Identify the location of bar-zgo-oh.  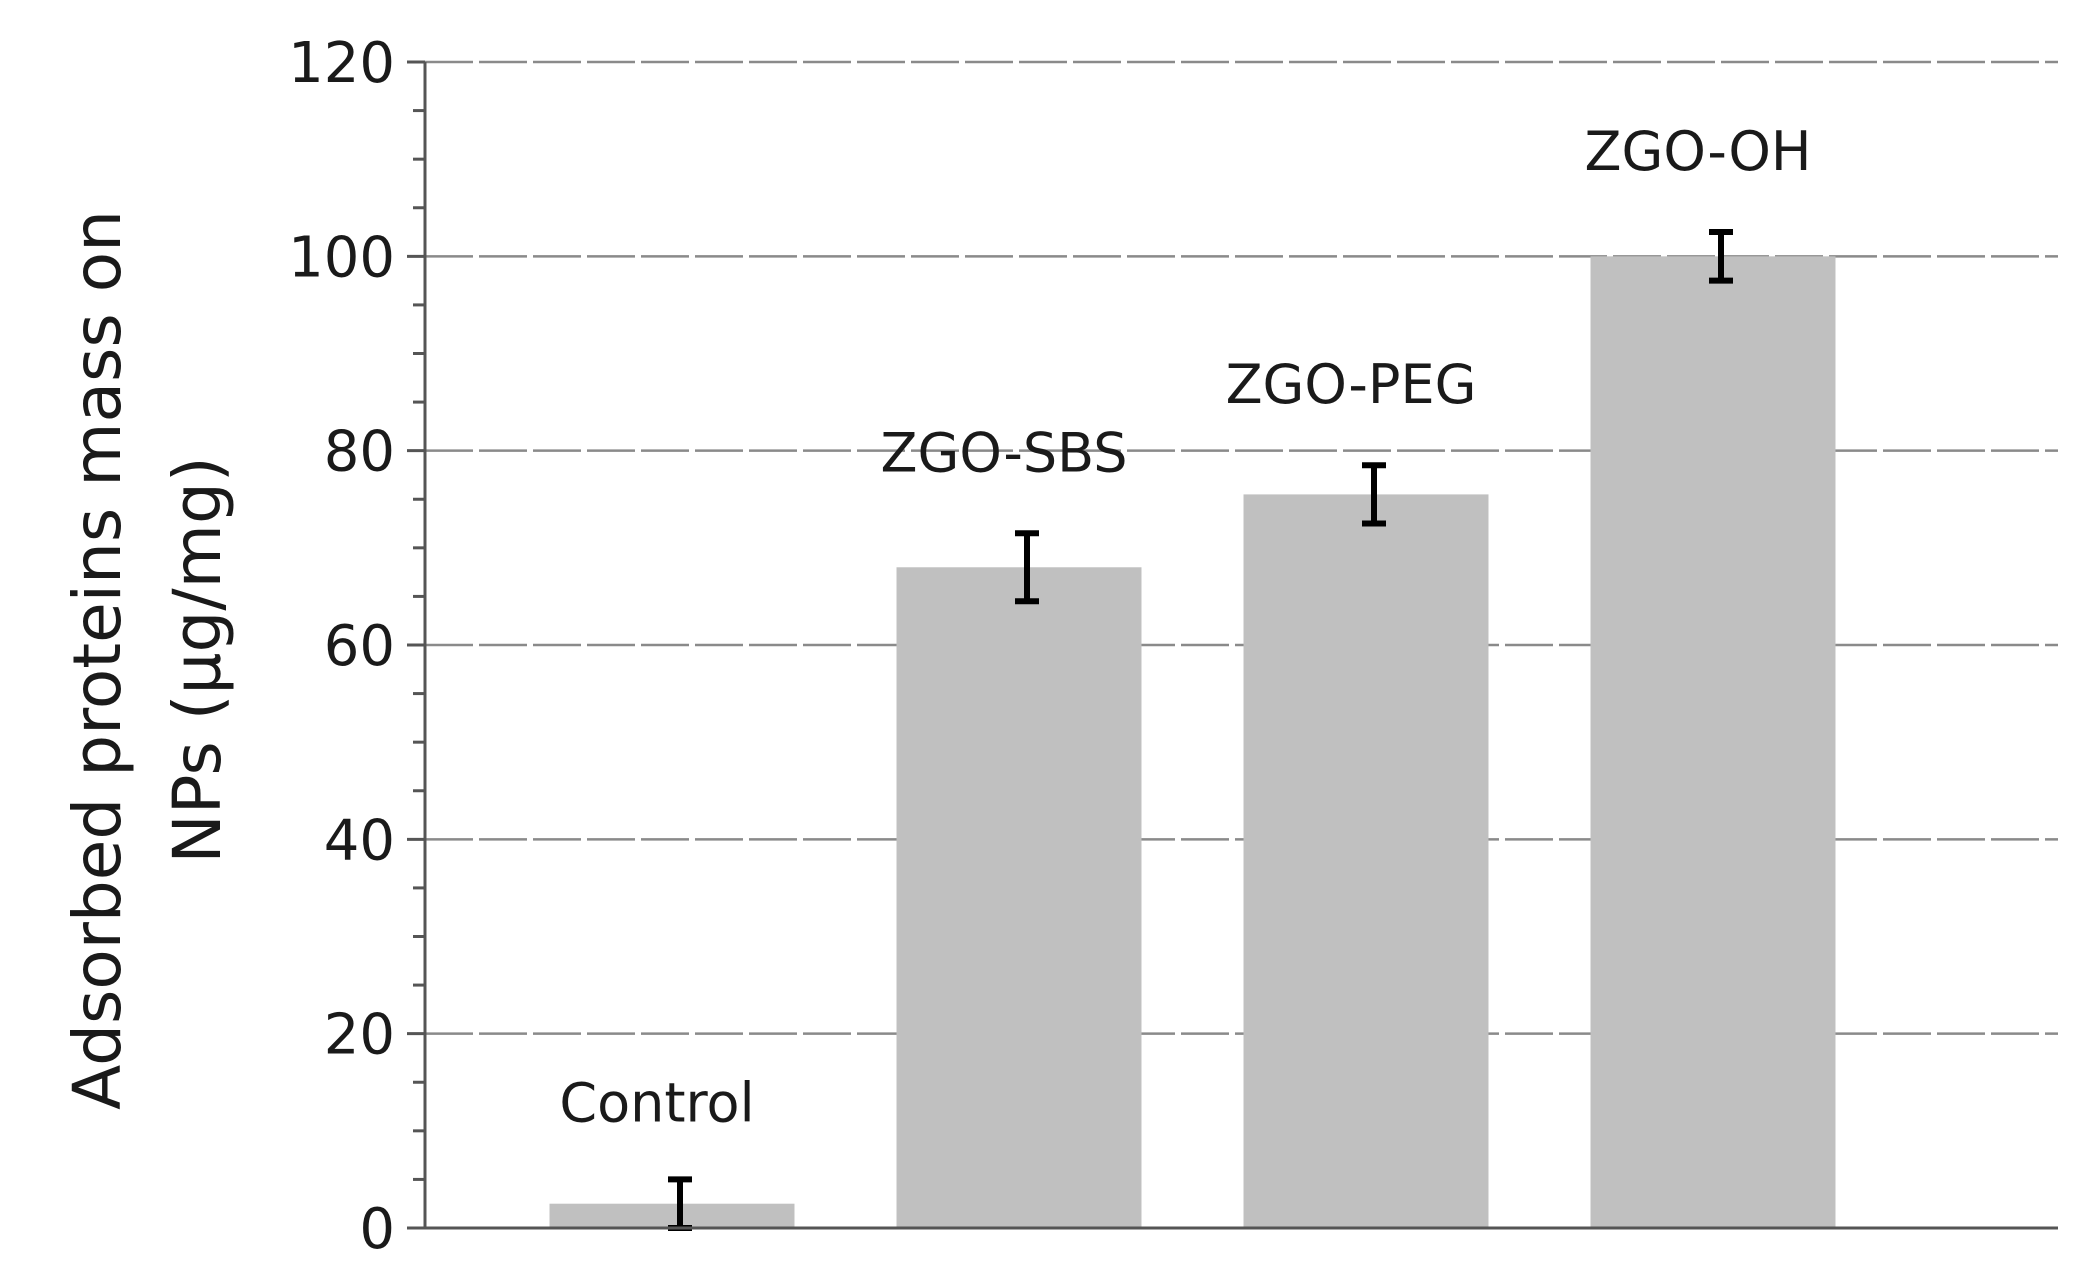
(1713, 742).